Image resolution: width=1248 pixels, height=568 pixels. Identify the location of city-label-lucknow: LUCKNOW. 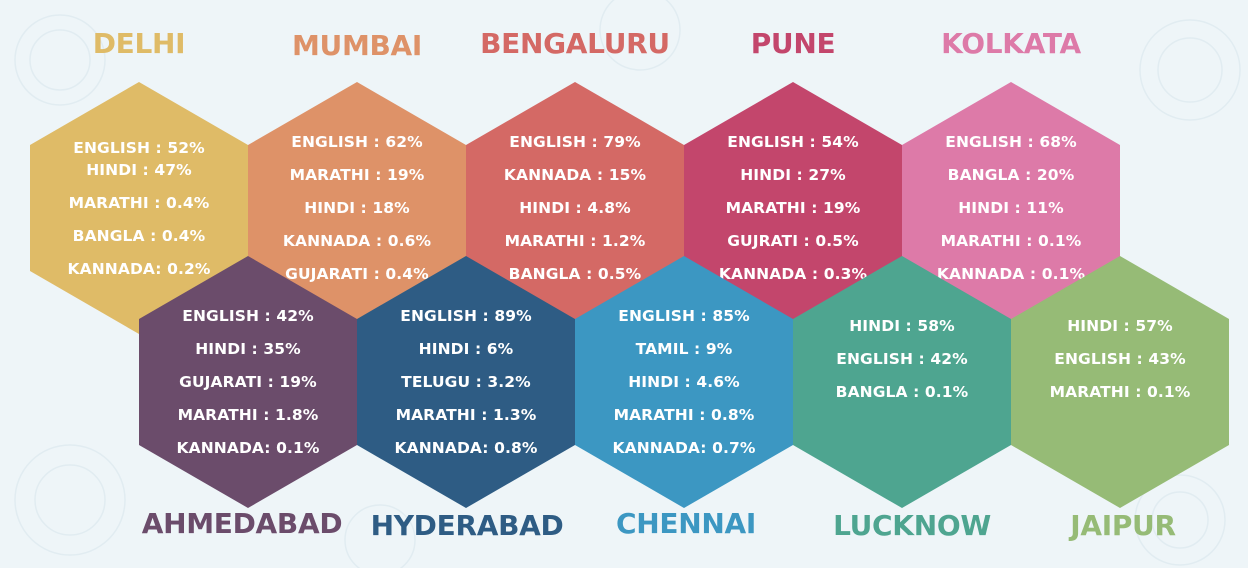
(912, 525).